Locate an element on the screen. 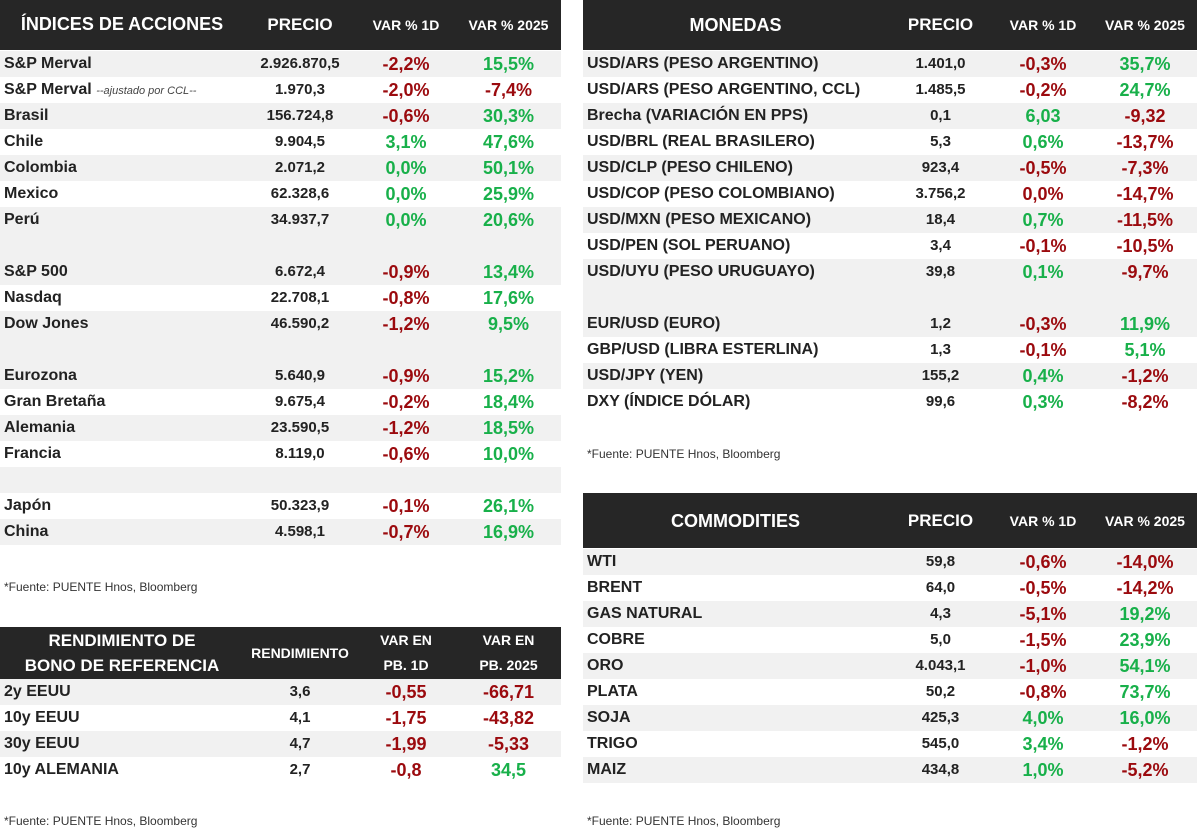 This screenshot has height=836, width=1198. row-var-2025: 10,0% is located at coordinates (508, 454).